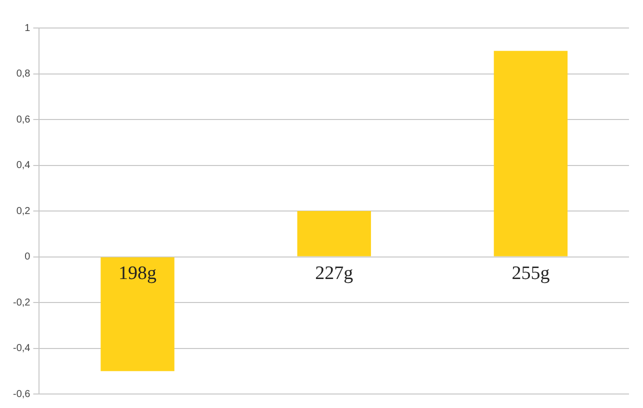 The width and height of the screenshot is (643, 408). What do you see at coordinates (27, 28) in the screenshot?
I see `y-tick-label: 1` at bounding box center [27, 28].